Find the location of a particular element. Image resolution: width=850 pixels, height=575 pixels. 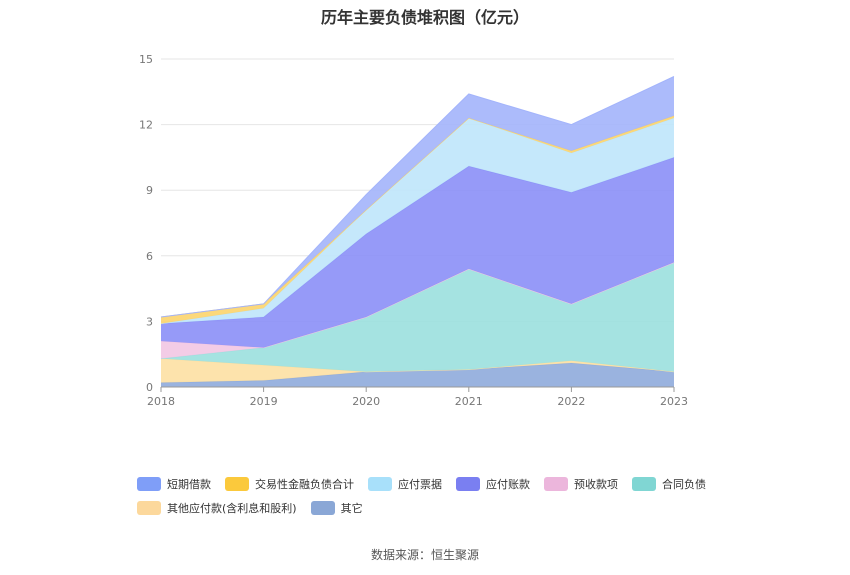

legend-label: 应付票据 is located at coordinates (420, 484).